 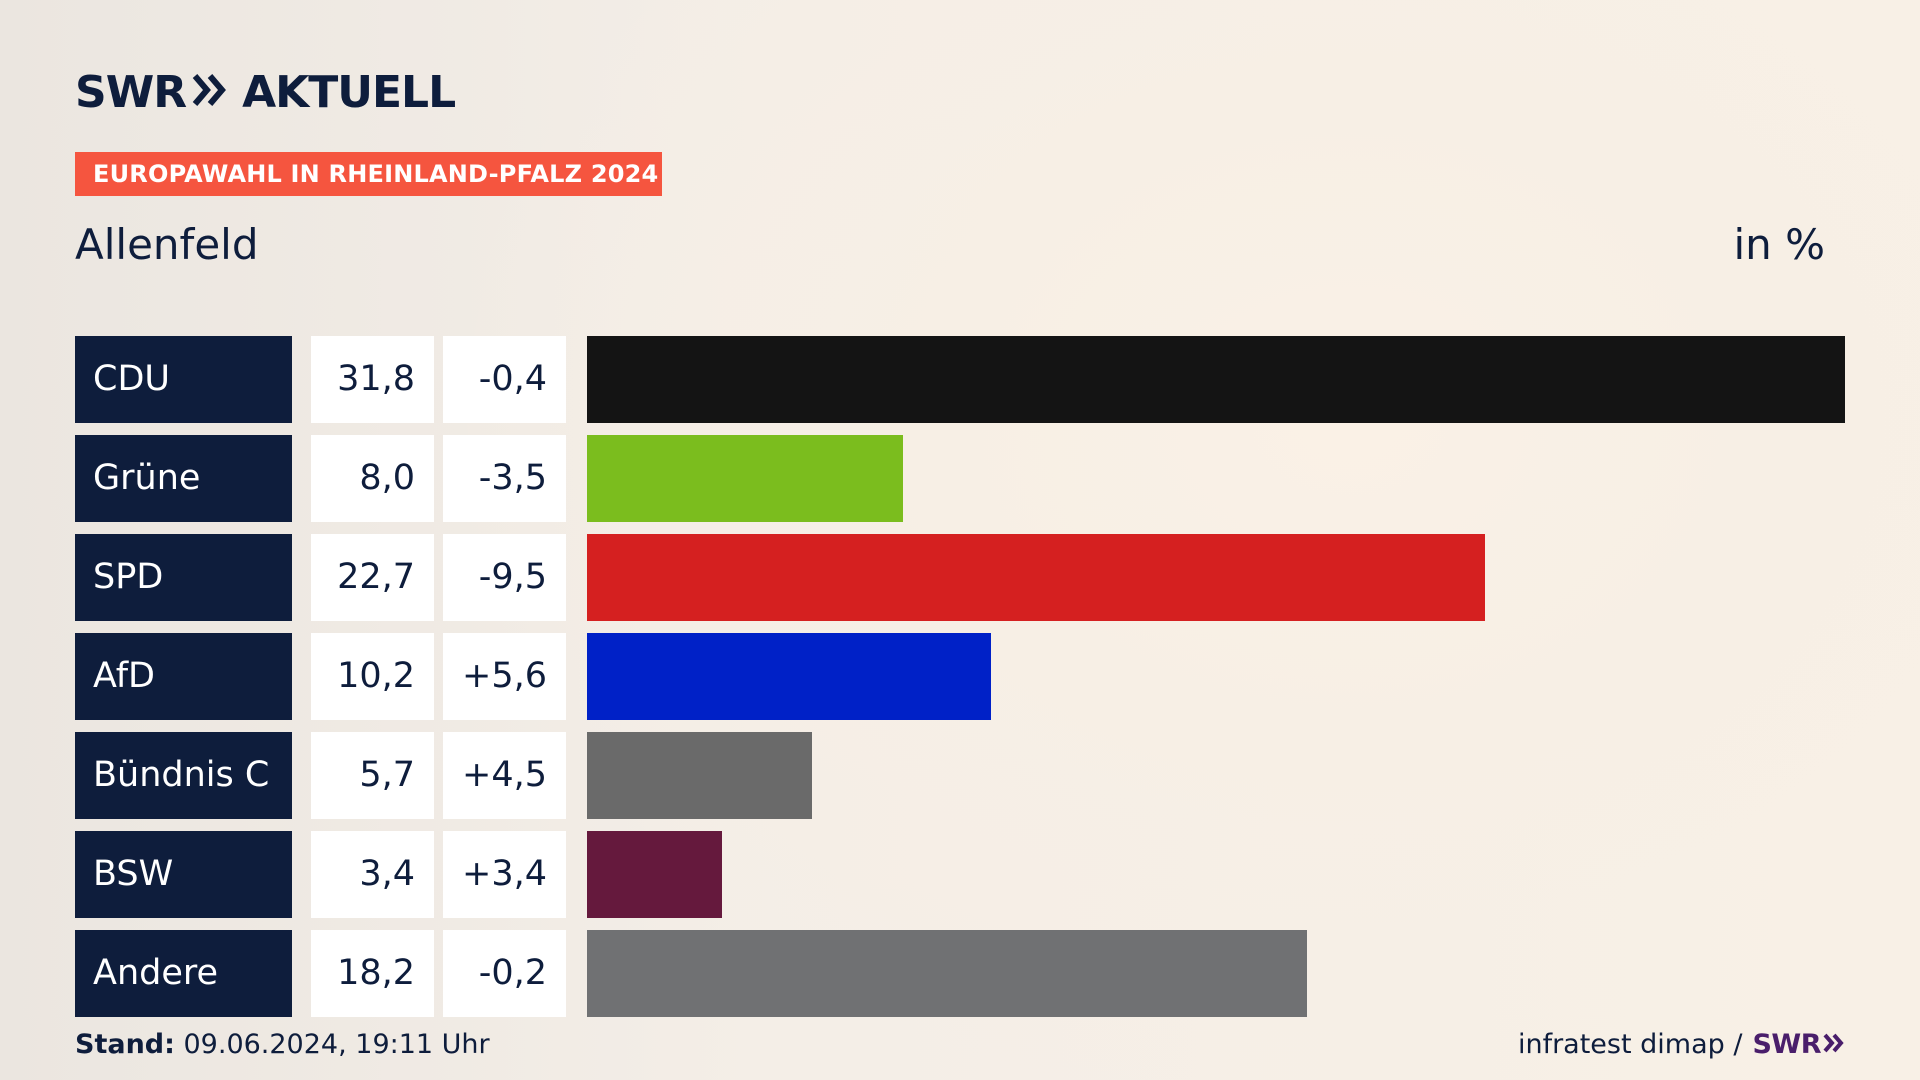 I want to click on vote-change: -3,5, so click(x=504, y=478).